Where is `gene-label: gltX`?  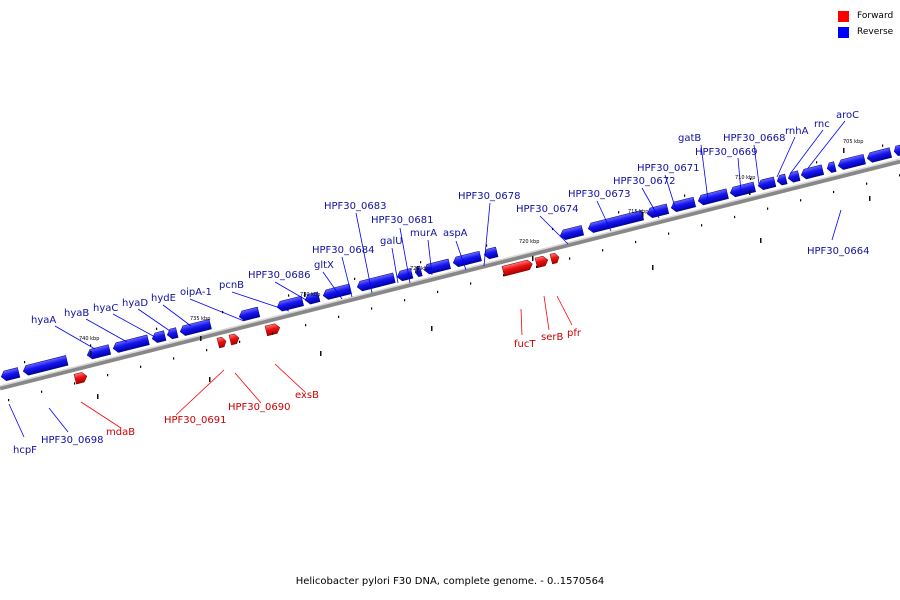
gene-label: gltX is located at coordinates (324, 265).